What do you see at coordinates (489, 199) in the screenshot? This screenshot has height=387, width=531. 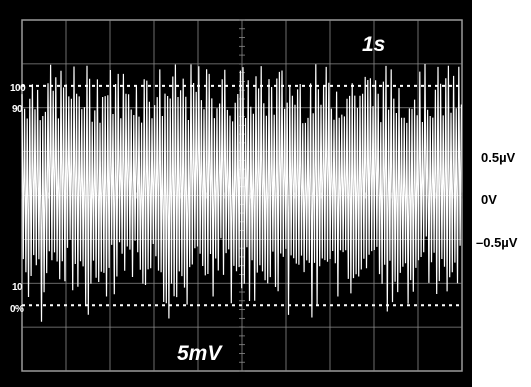 I see `scale-label-center: 0V` at bounding box center [489, 199].